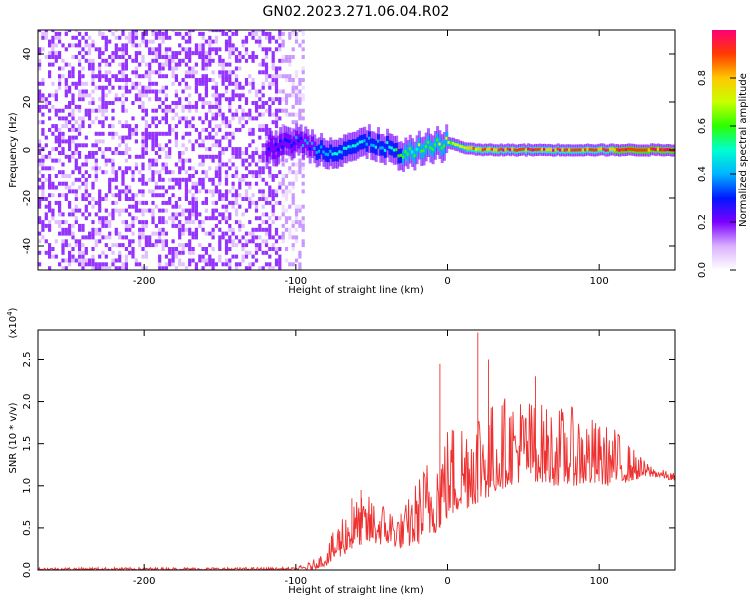 Image resolution: width=750 pixels, height=600 pixels. I want to click on snr-exponent-label: (x104), so click(12, 322).